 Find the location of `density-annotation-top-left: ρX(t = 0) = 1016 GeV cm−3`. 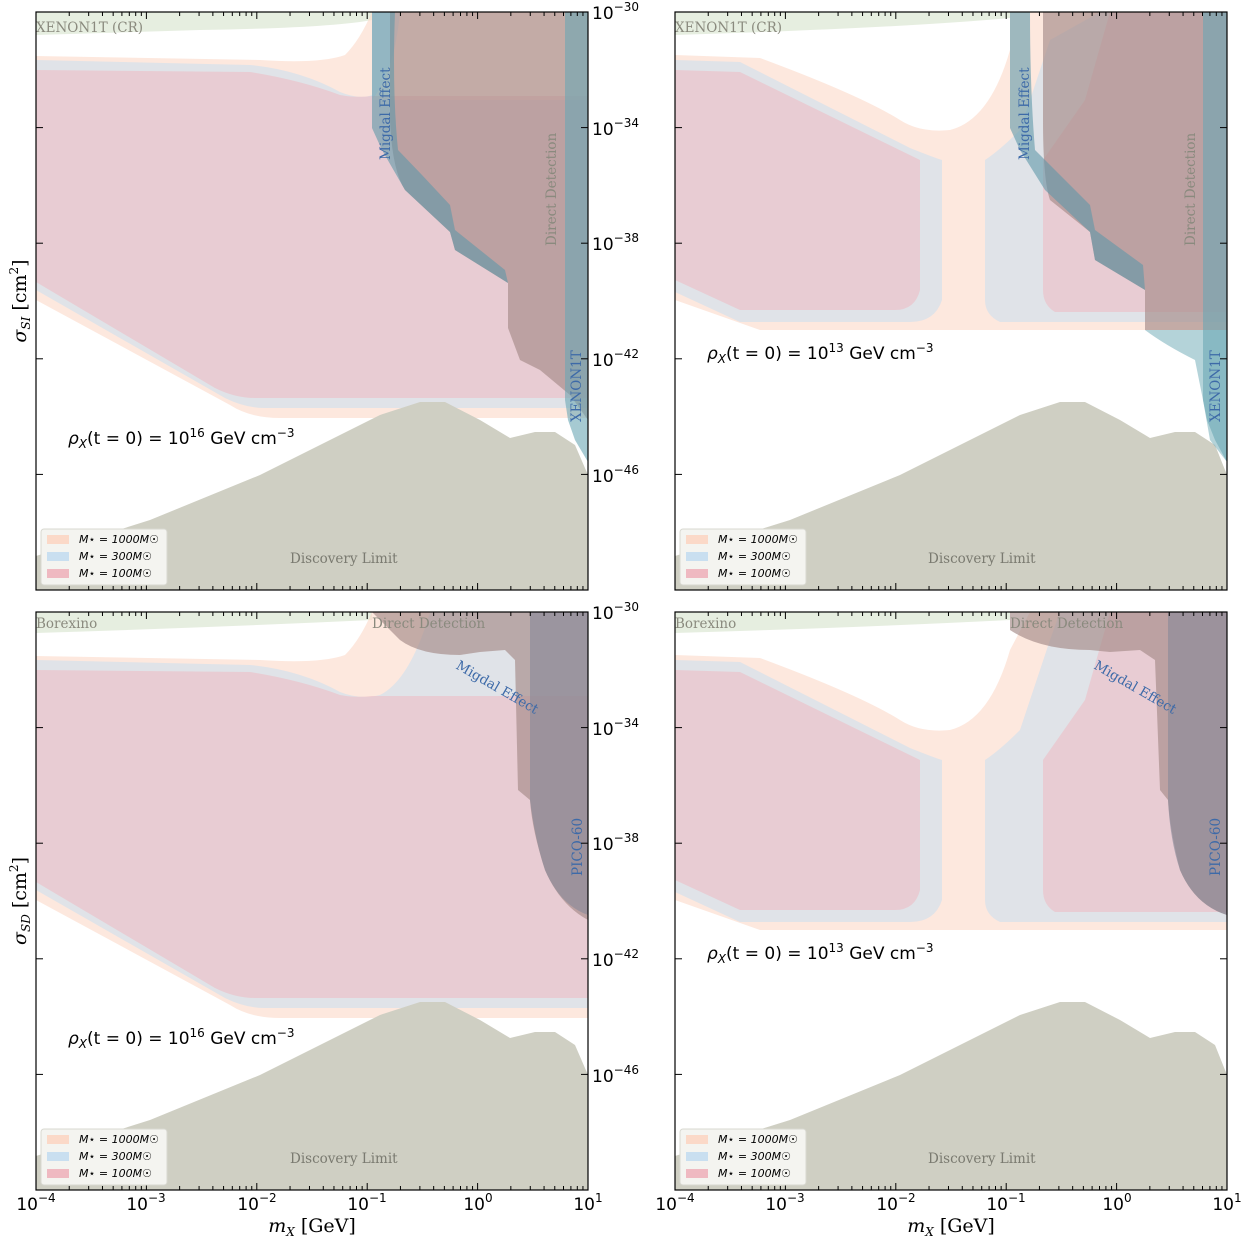

density-annotation-top-left: ρX(t = 0) = 1016 GeV cm−3 is located at coordinates (181, 438).